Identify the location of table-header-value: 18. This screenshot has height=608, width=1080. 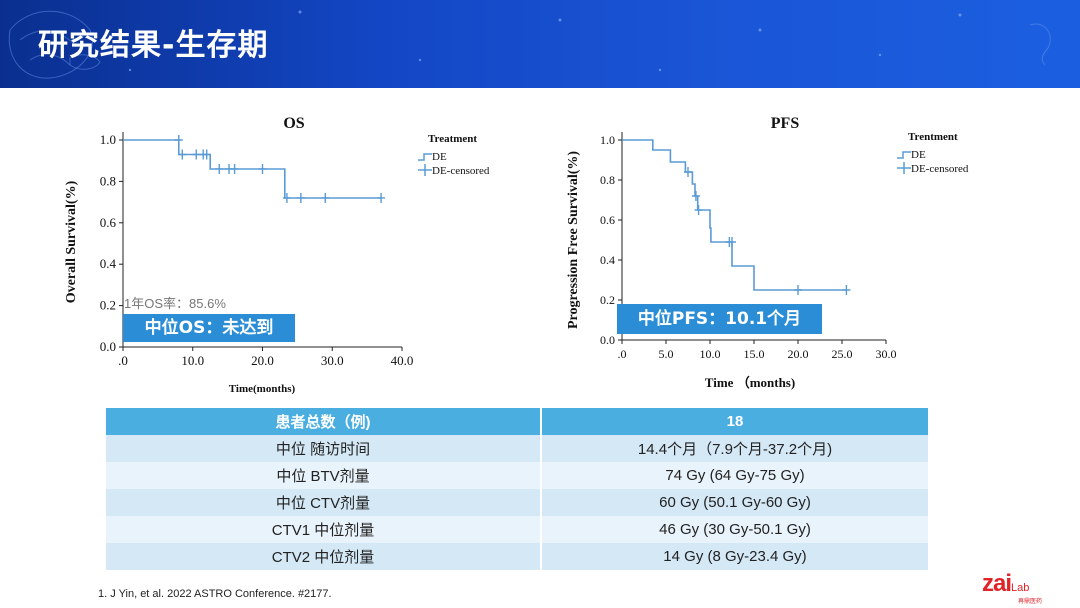
(734, 421).